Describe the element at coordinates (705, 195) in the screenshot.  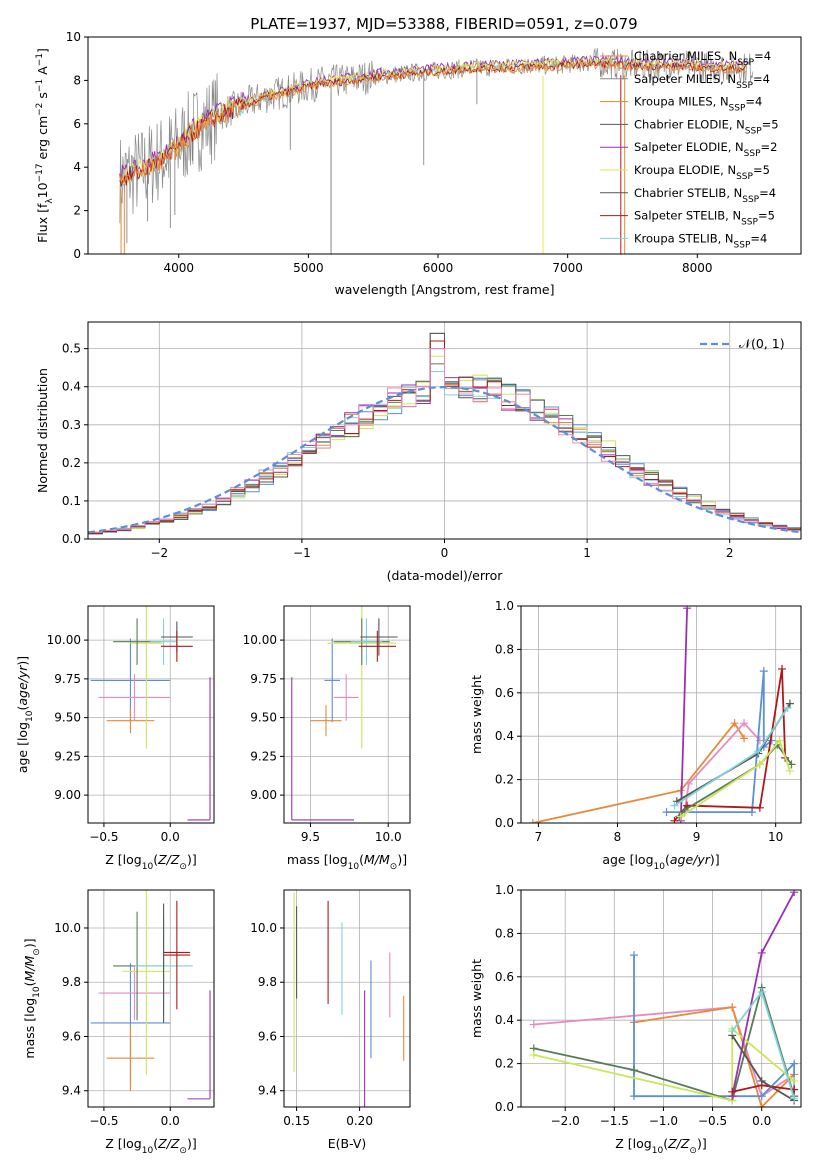
I see `legend-label: Chabrier STELIB, NSSP=4` at that location.